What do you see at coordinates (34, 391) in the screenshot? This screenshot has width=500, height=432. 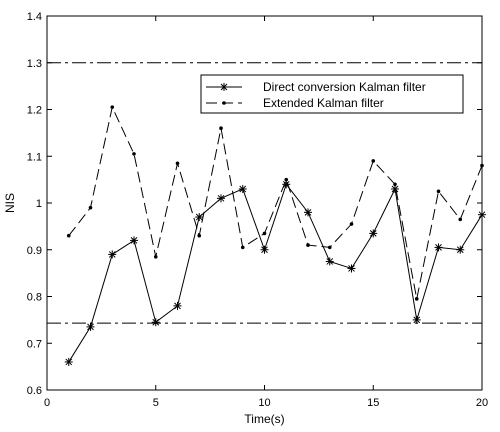 I see `y-tick-label: 0.6` at bounding box center [34, 391].